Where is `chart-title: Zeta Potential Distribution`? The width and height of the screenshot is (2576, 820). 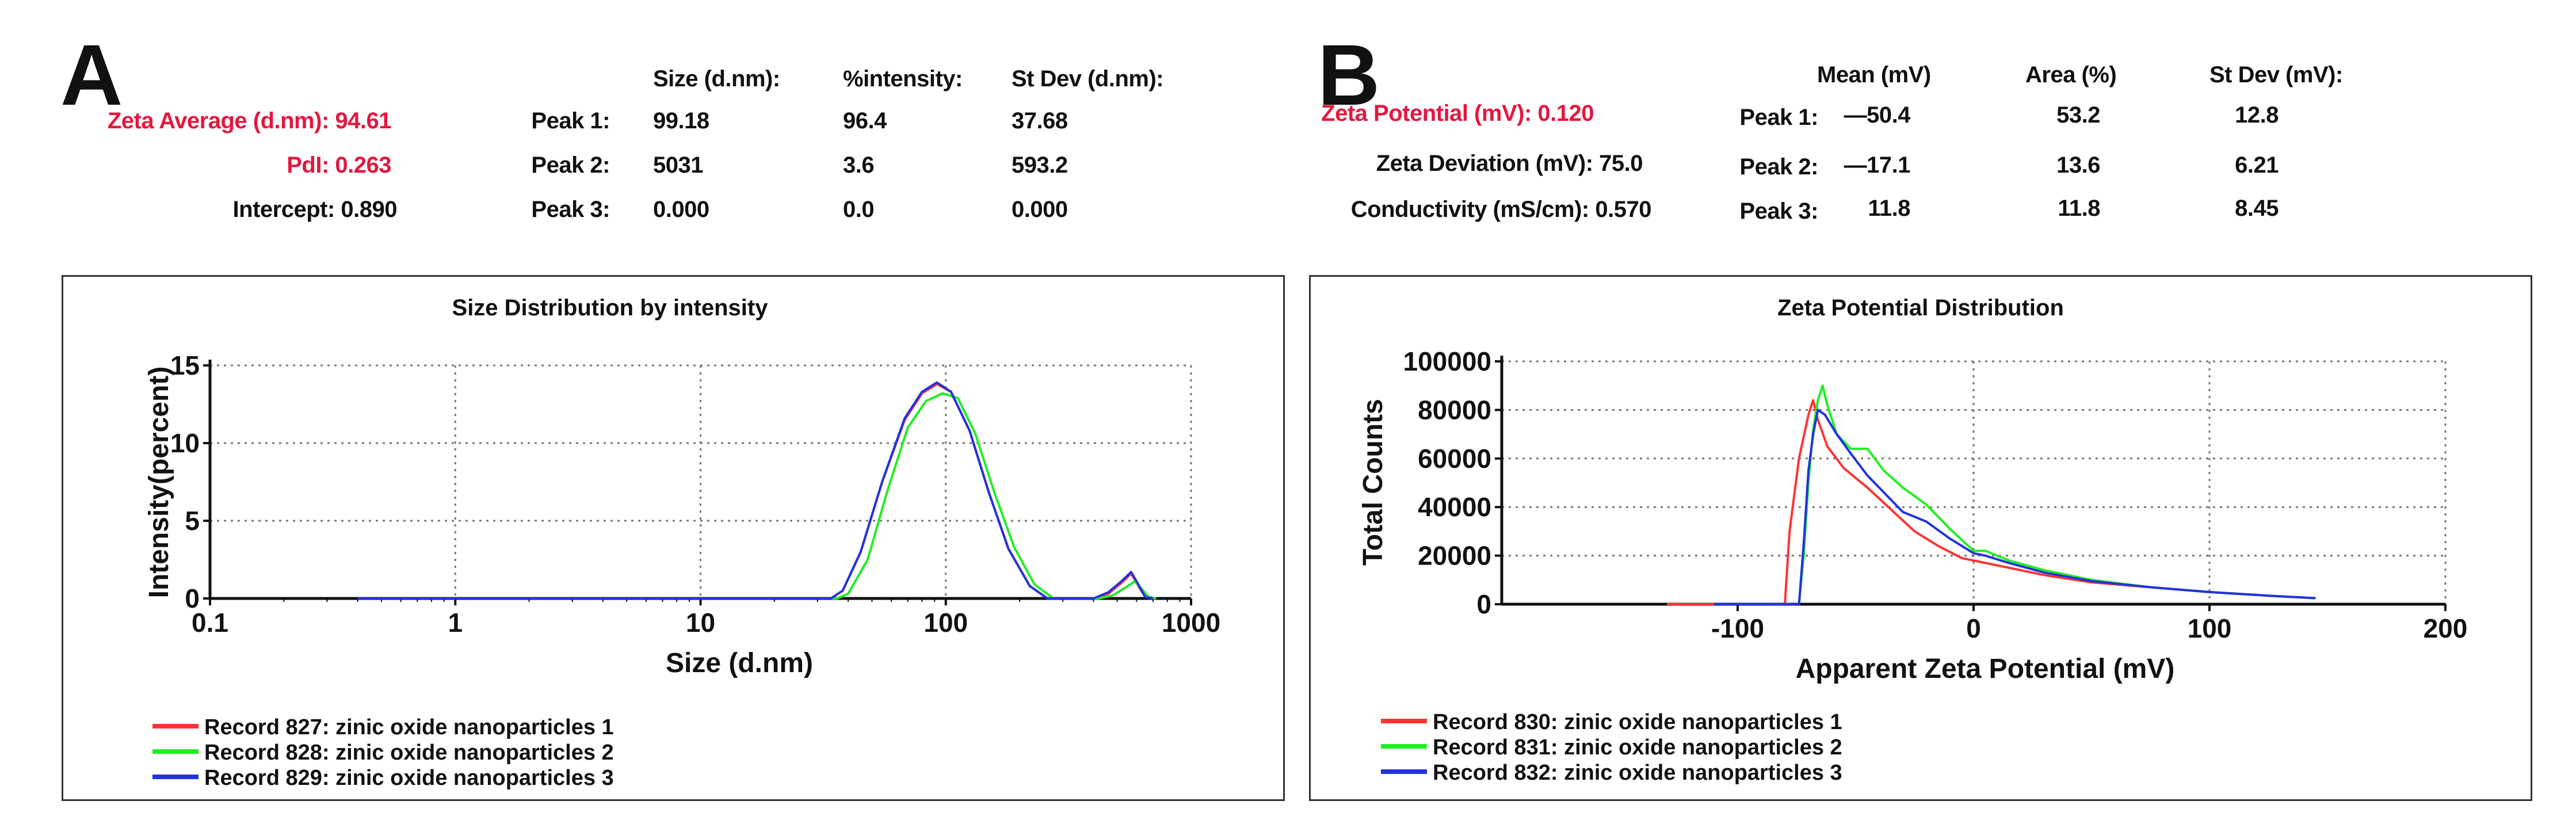 chart-title: Zeta Potential Distribution is located at coordinates (1920, 308).